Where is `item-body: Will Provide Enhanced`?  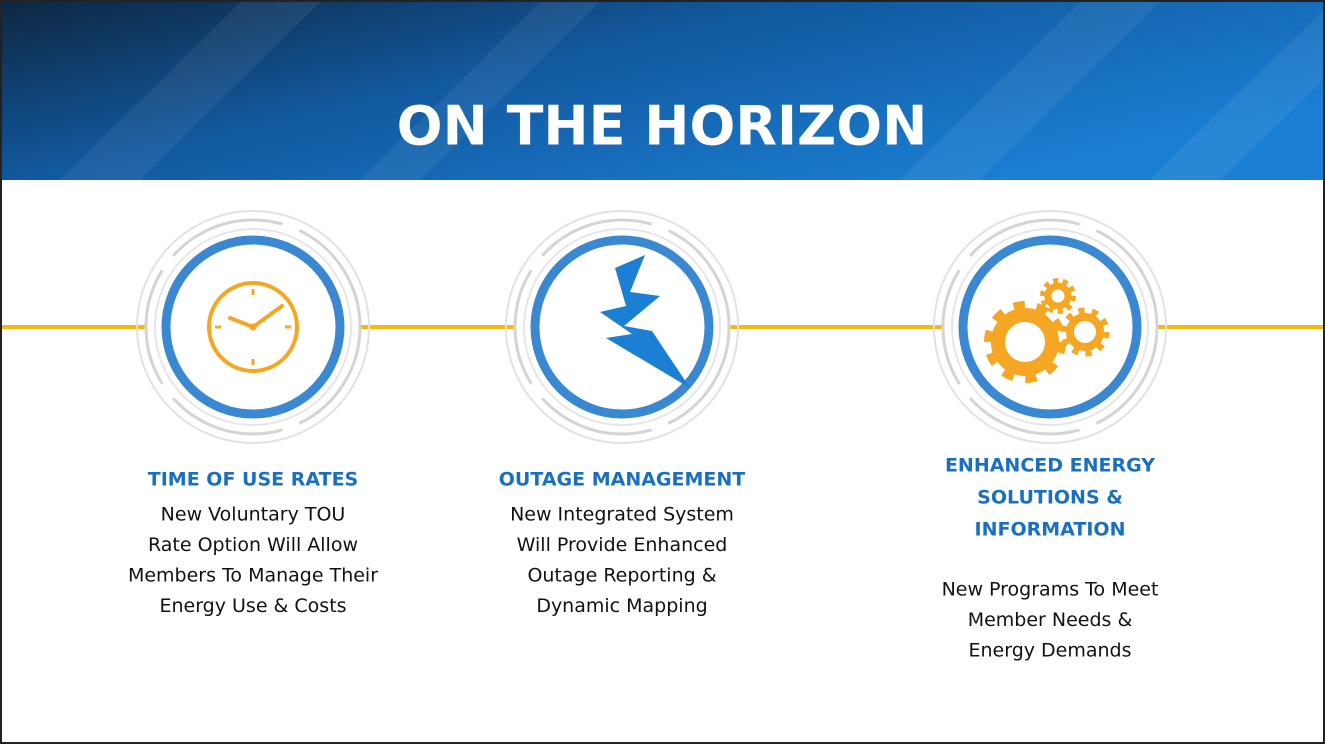
item-body: Will Provide Enhanced is located at coordinates (622, 545).